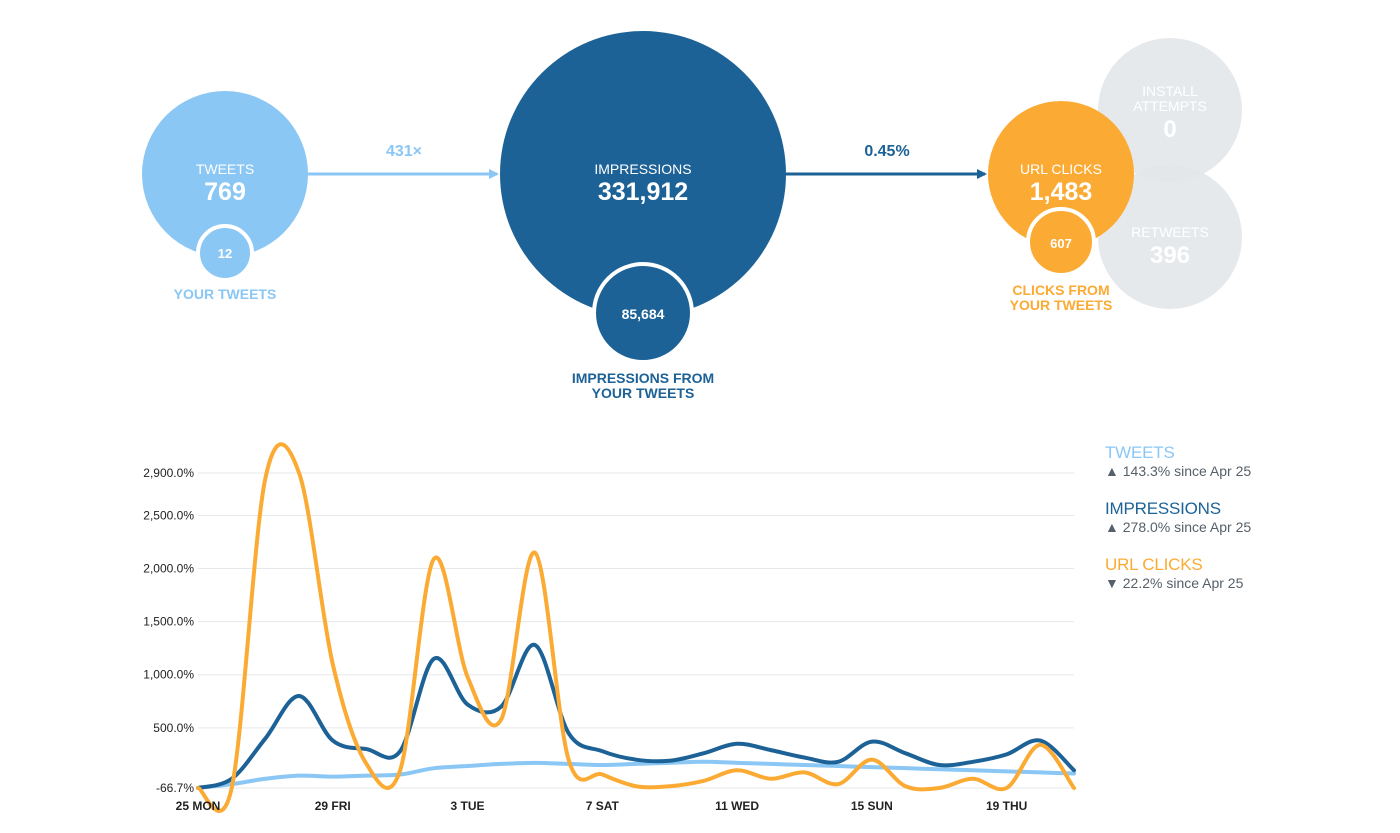 The height and width of the screenshot is (833, 1400). I want to click on tweets-value: 769, so click(225, 192).